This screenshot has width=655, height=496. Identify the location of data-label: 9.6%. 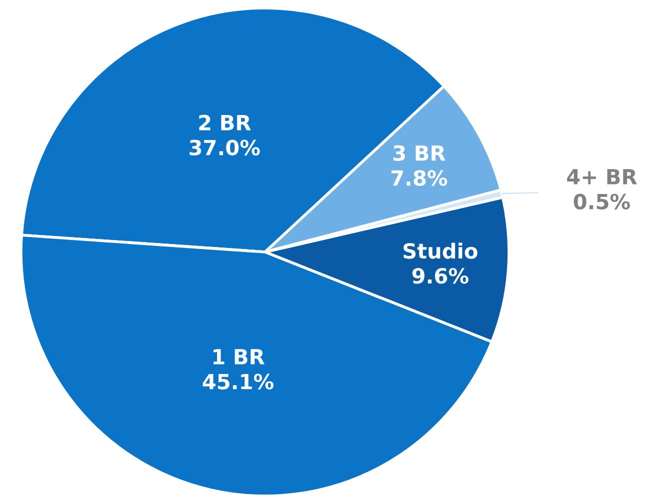
(440, 276).